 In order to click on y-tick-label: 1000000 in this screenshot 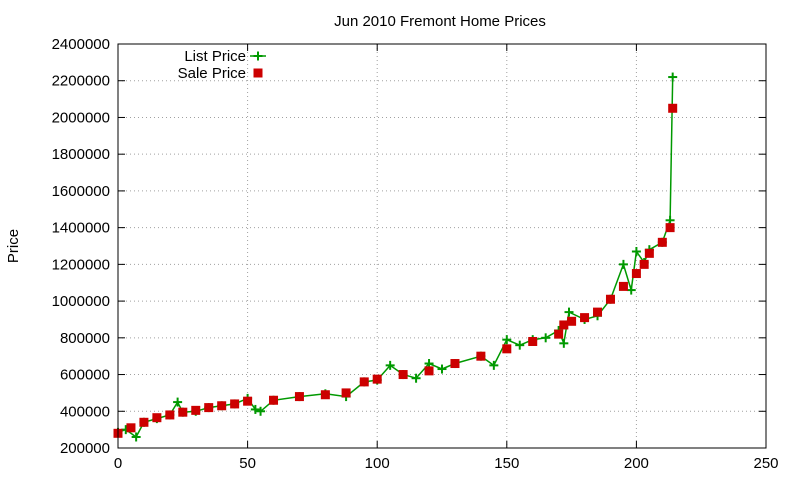, I will do `click(81, 301)`.